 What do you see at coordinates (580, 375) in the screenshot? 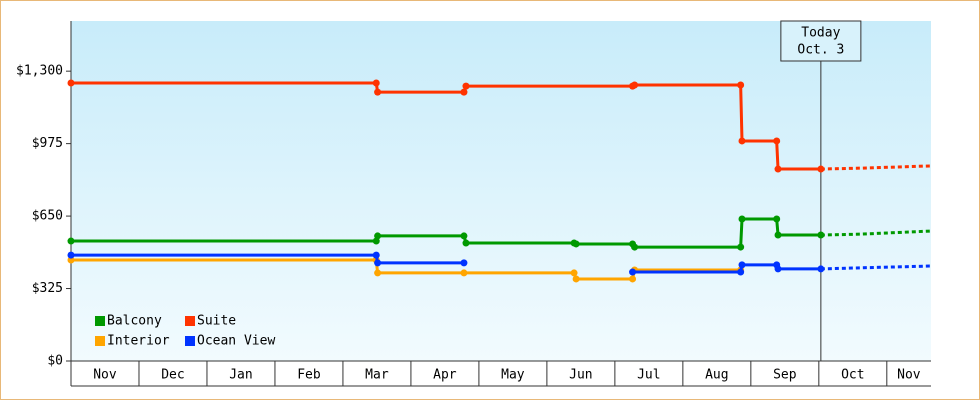
I see `x-tick-label: Jun` at bounding box center [580, 375].